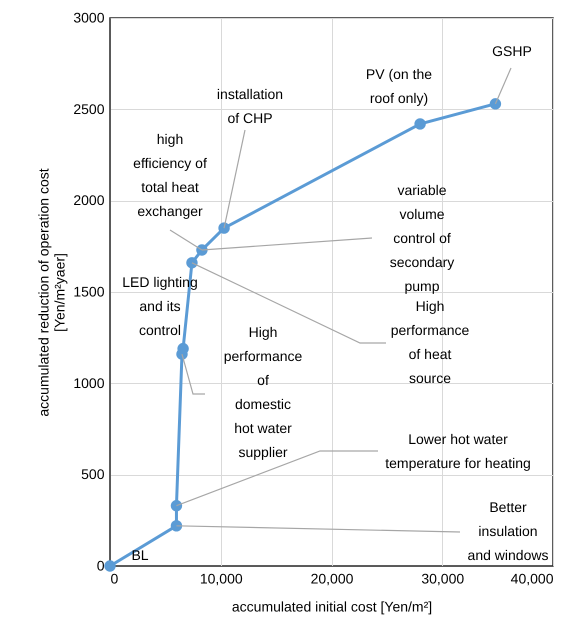 This screenshot has height=642, width=577. Describe the element at coordinates (93, 474) in the screenshot. I see `y-tick-label: 500` at that location.